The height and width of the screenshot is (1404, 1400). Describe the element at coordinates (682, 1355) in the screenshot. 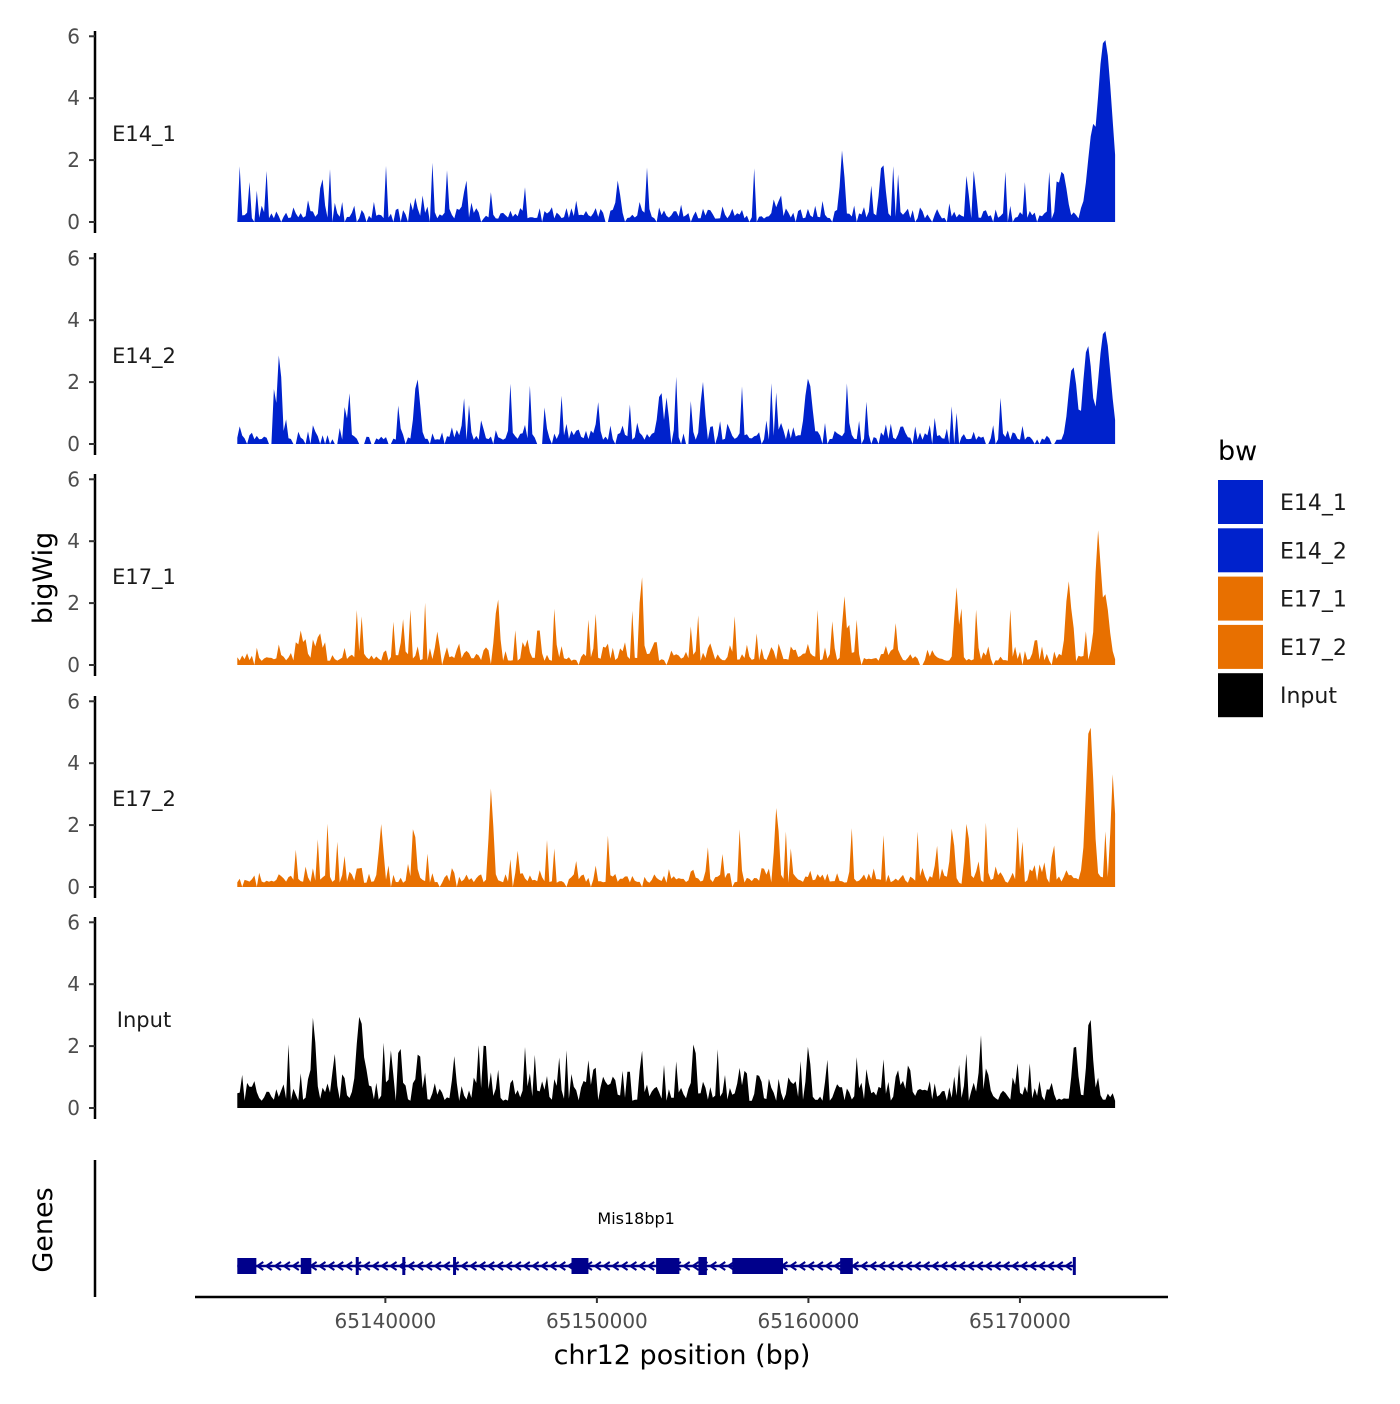

I see `x-axis-title: chr12 position (bp)` at that location.